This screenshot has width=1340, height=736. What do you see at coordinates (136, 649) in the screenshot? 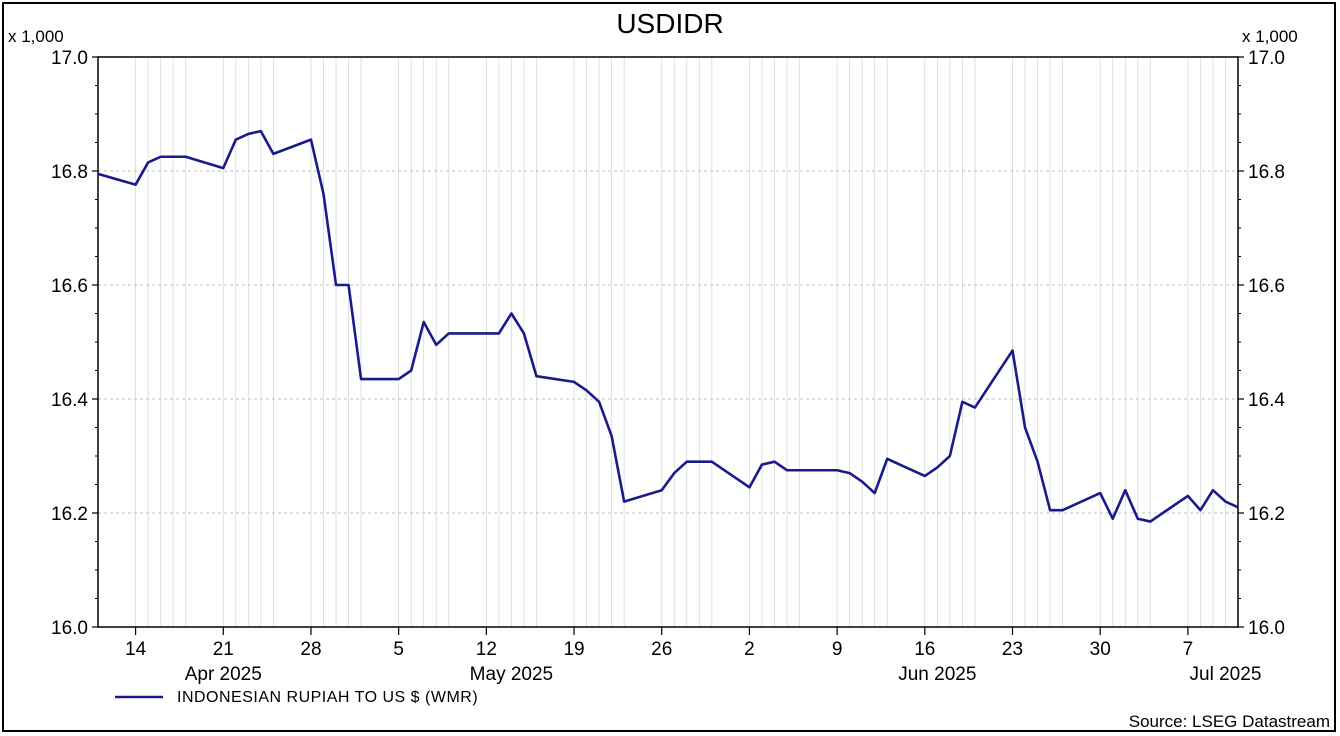
I see `x-tick-label: 14` at bounding box center [136, 649].